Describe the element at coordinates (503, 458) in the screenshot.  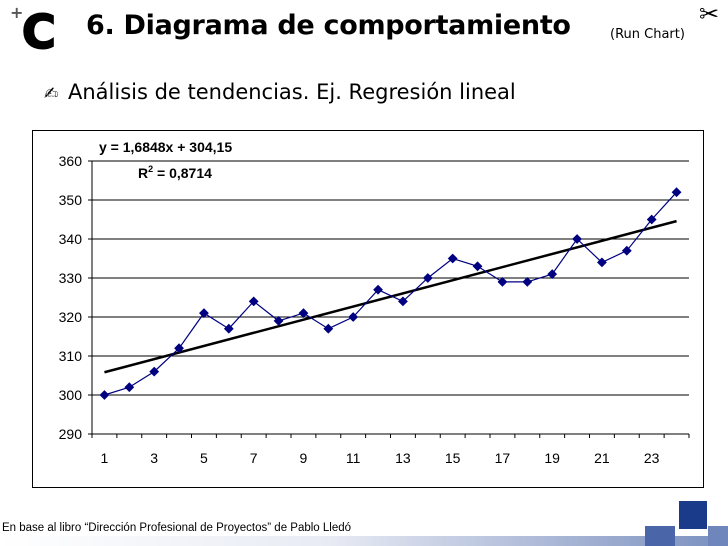
I see `x-tick-label-17: 17` at that location.